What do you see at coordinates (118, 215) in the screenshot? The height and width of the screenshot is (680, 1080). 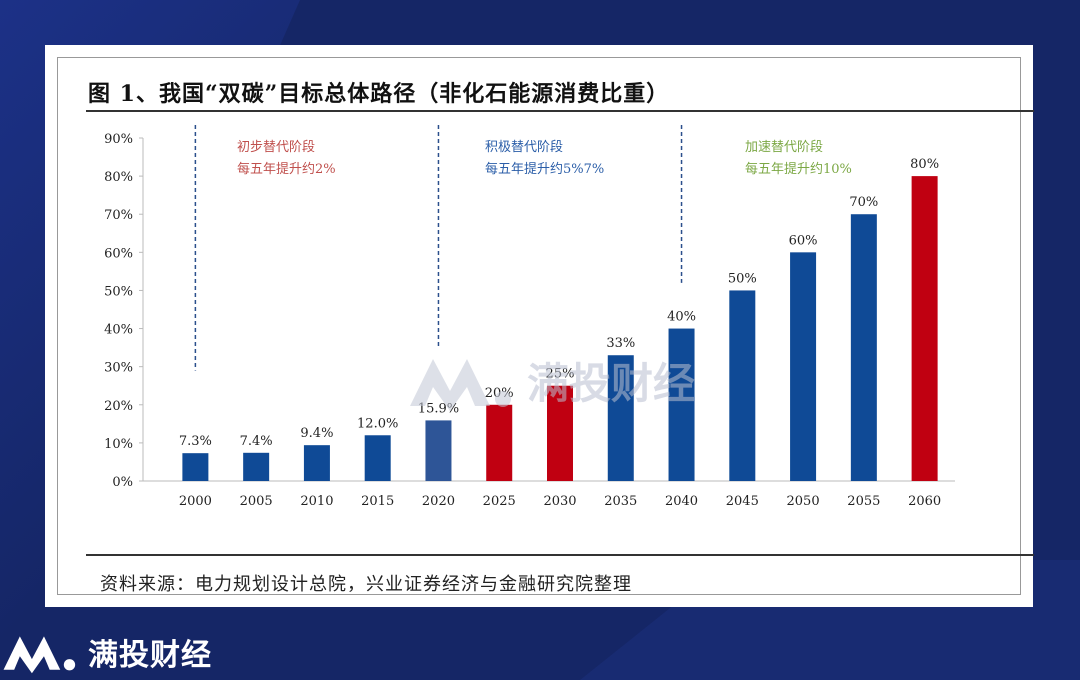 I see `y-tick-label: 70%` at bounding box center [118, 215].